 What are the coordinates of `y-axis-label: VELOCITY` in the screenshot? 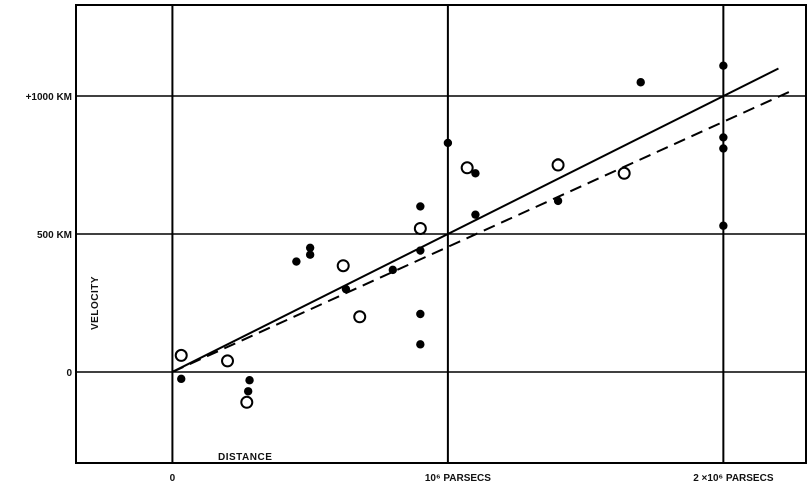 It's located at (95, 303).